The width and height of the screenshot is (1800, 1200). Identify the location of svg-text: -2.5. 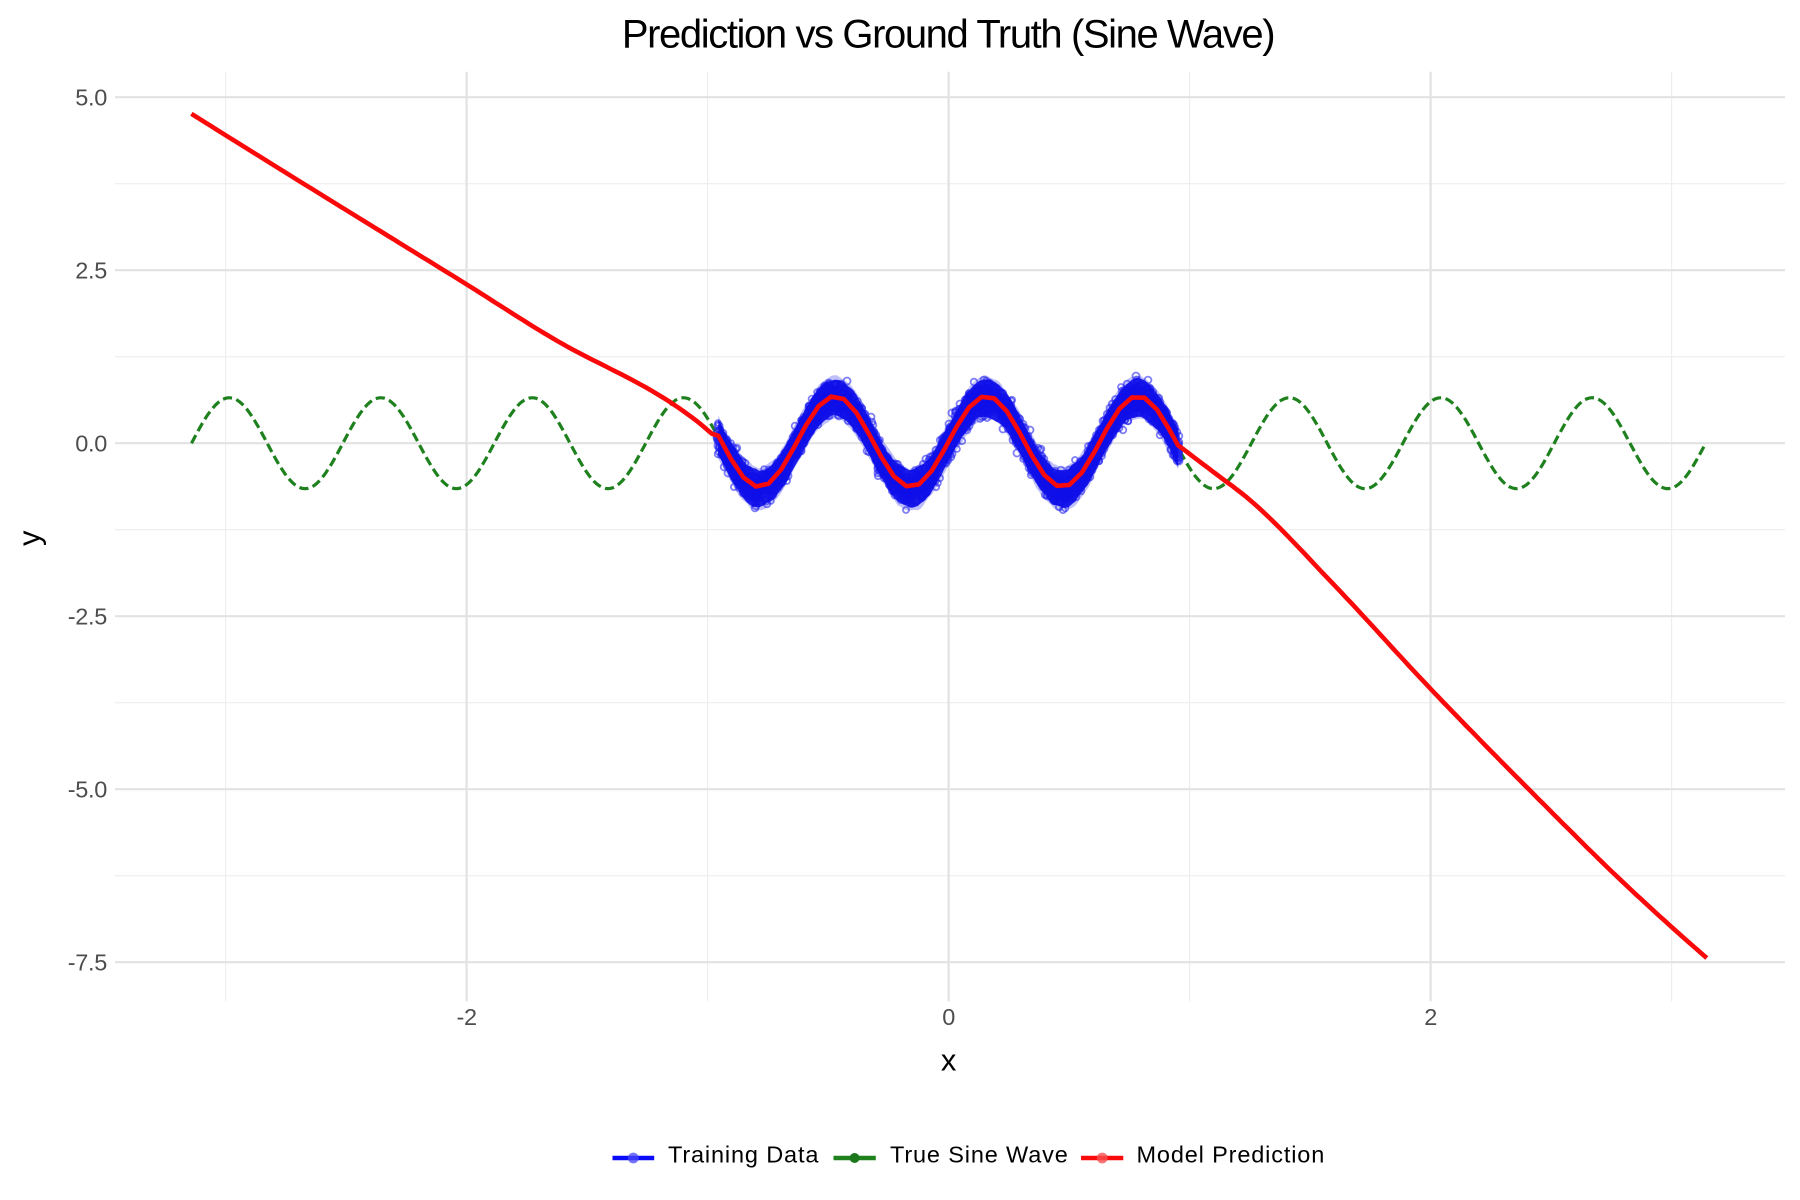
(88, 617).